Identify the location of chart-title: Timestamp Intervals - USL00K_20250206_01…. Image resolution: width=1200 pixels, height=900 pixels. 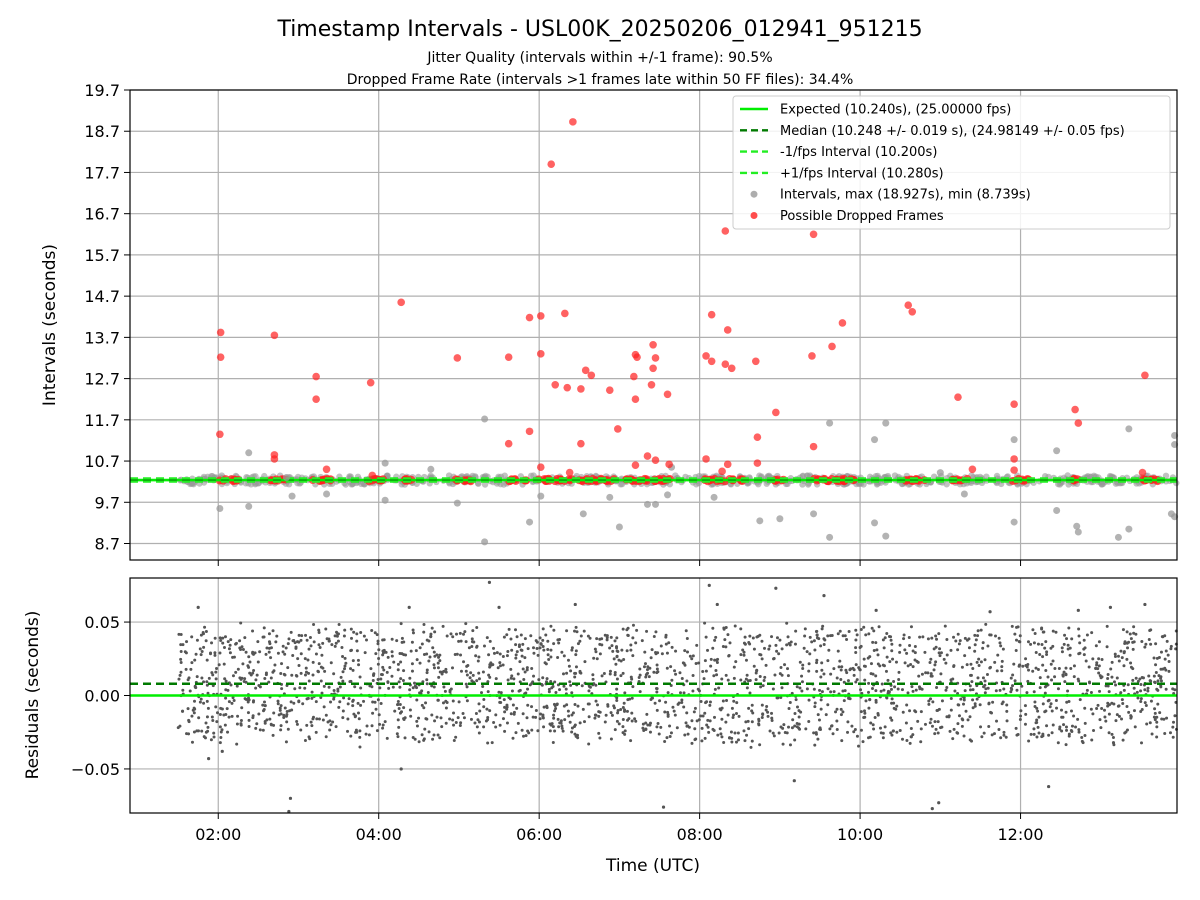
(599, 29).